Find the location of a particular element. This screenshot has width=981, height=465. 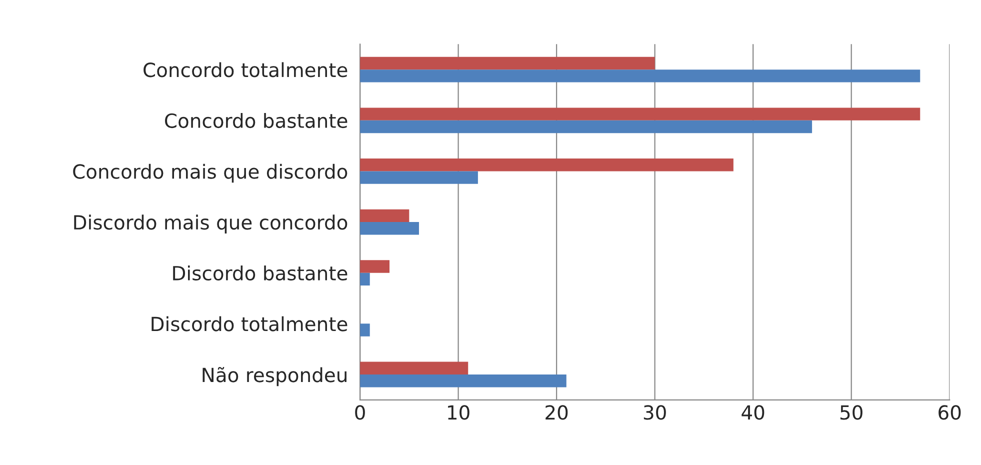

x-tick-label: 60 is located at coordinates (949, 412).